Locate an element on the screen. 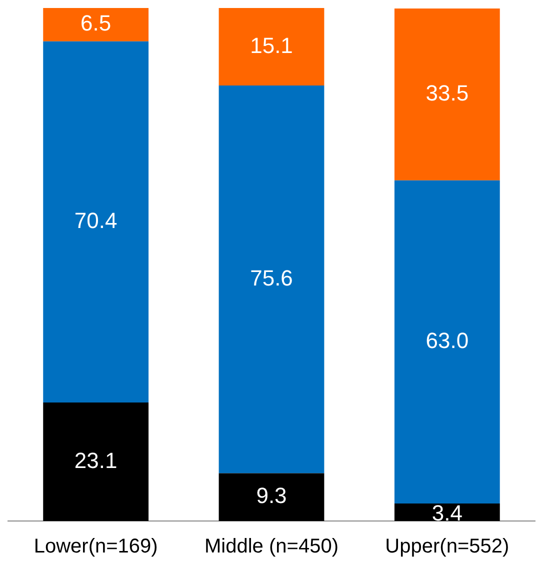 Image resolution: width=539 pixels, height=577 pixels. data-label: 9.3 is located at coordinates (271, 495).